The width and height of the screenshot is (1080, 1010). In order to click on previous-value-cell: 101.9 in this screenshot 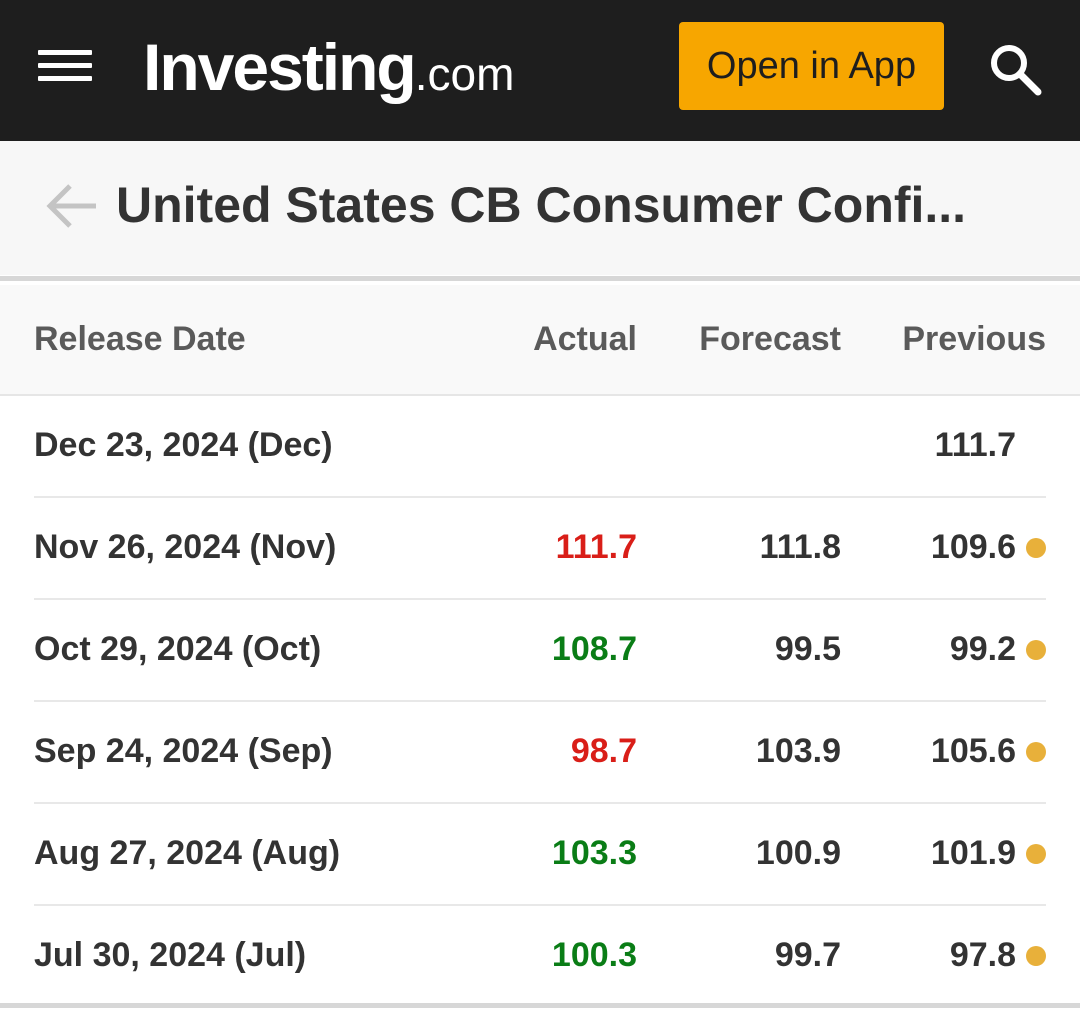, I will do `click(973, 853)`.